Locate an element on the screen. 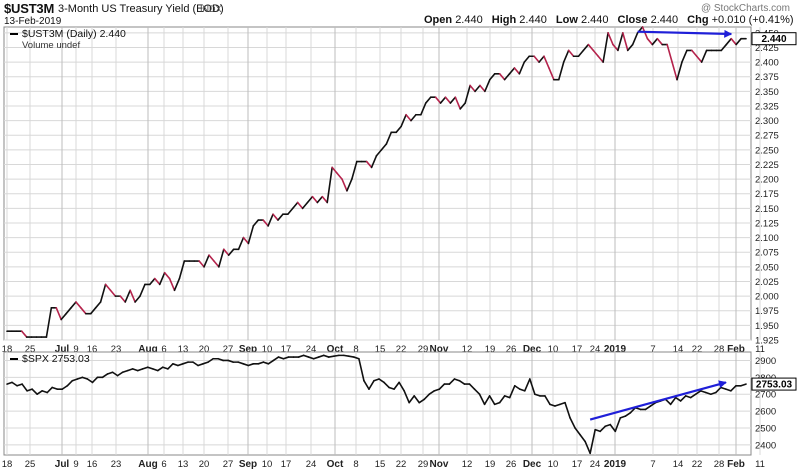 This screenshot has height=475, width=800. x-tick-label: Jul is located at coordinates (62, 464).